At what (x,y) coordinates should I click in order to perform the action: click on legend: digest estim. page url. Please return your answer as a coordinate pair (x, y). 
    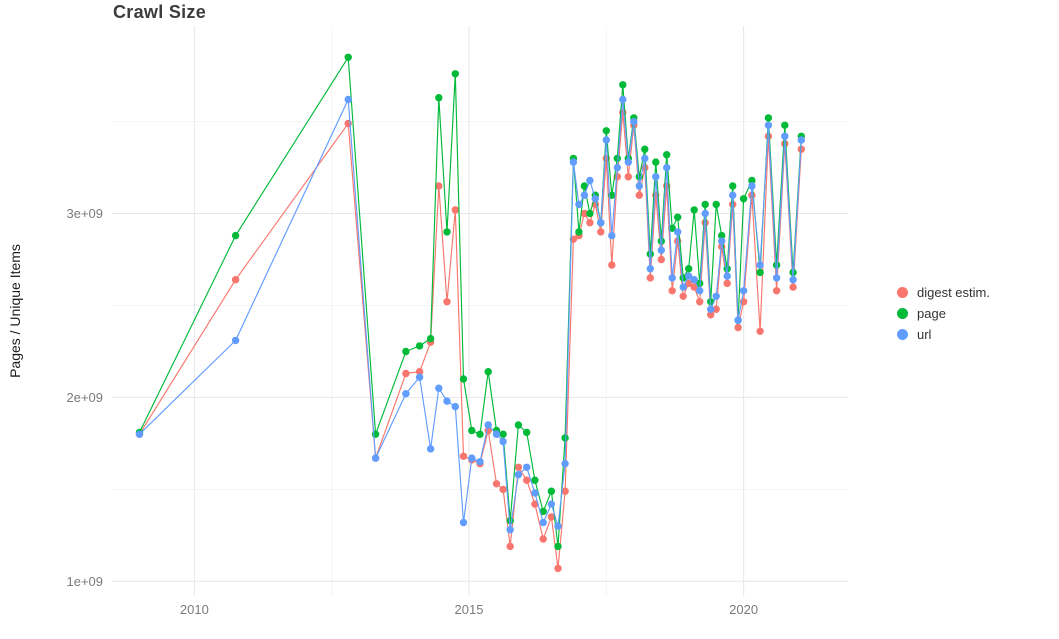
    Looking at the image, I should click on (943, 313).